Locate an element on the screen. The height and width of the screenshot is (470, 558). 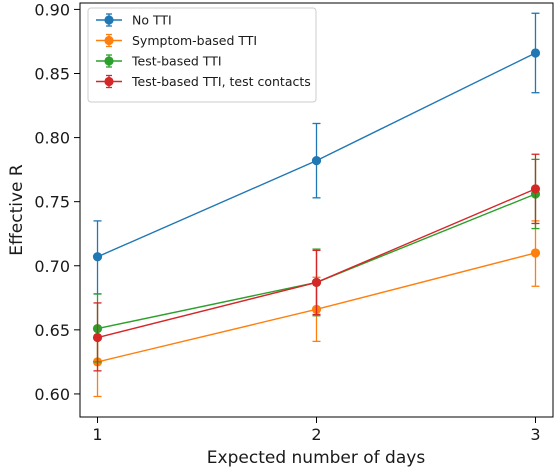
y-tick-label: 0.75 is located at coordinates (52, 202).